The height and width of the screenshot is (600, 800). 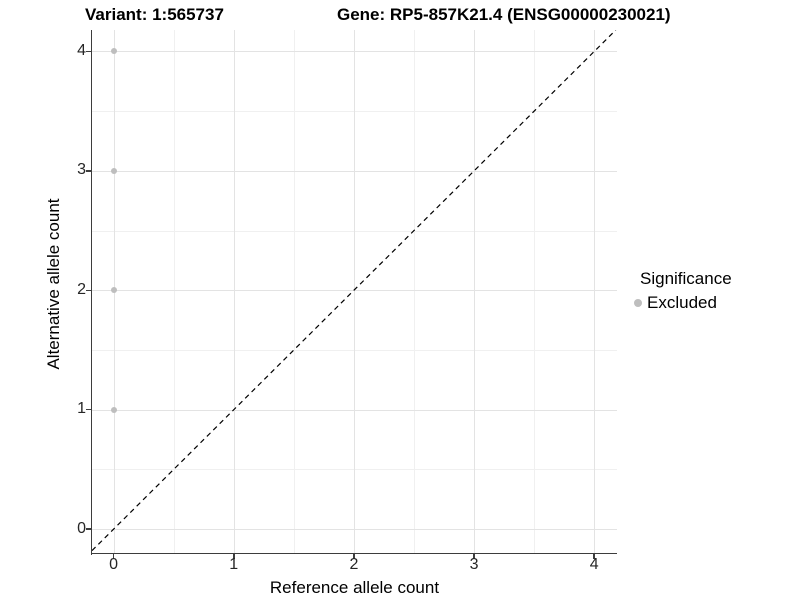 What do you see at coordinates (114, 564) in the screenshot?
I see `x-tick-label: 0` at bounding box center [114, 564].